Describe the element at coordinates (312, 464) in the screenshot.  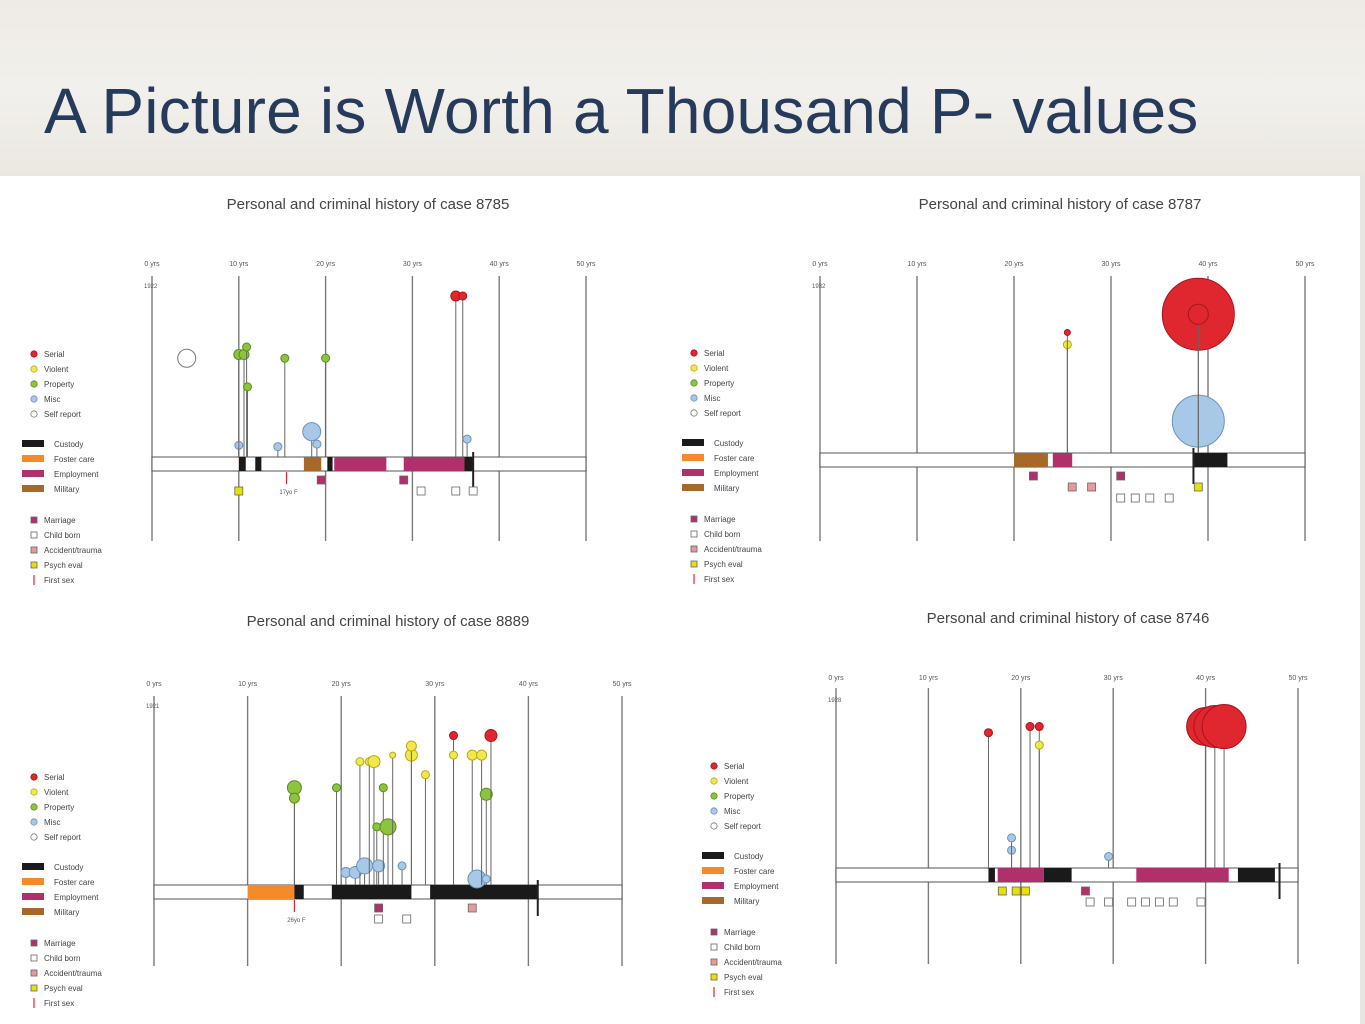
I see `timeline-segment-military` at that location.